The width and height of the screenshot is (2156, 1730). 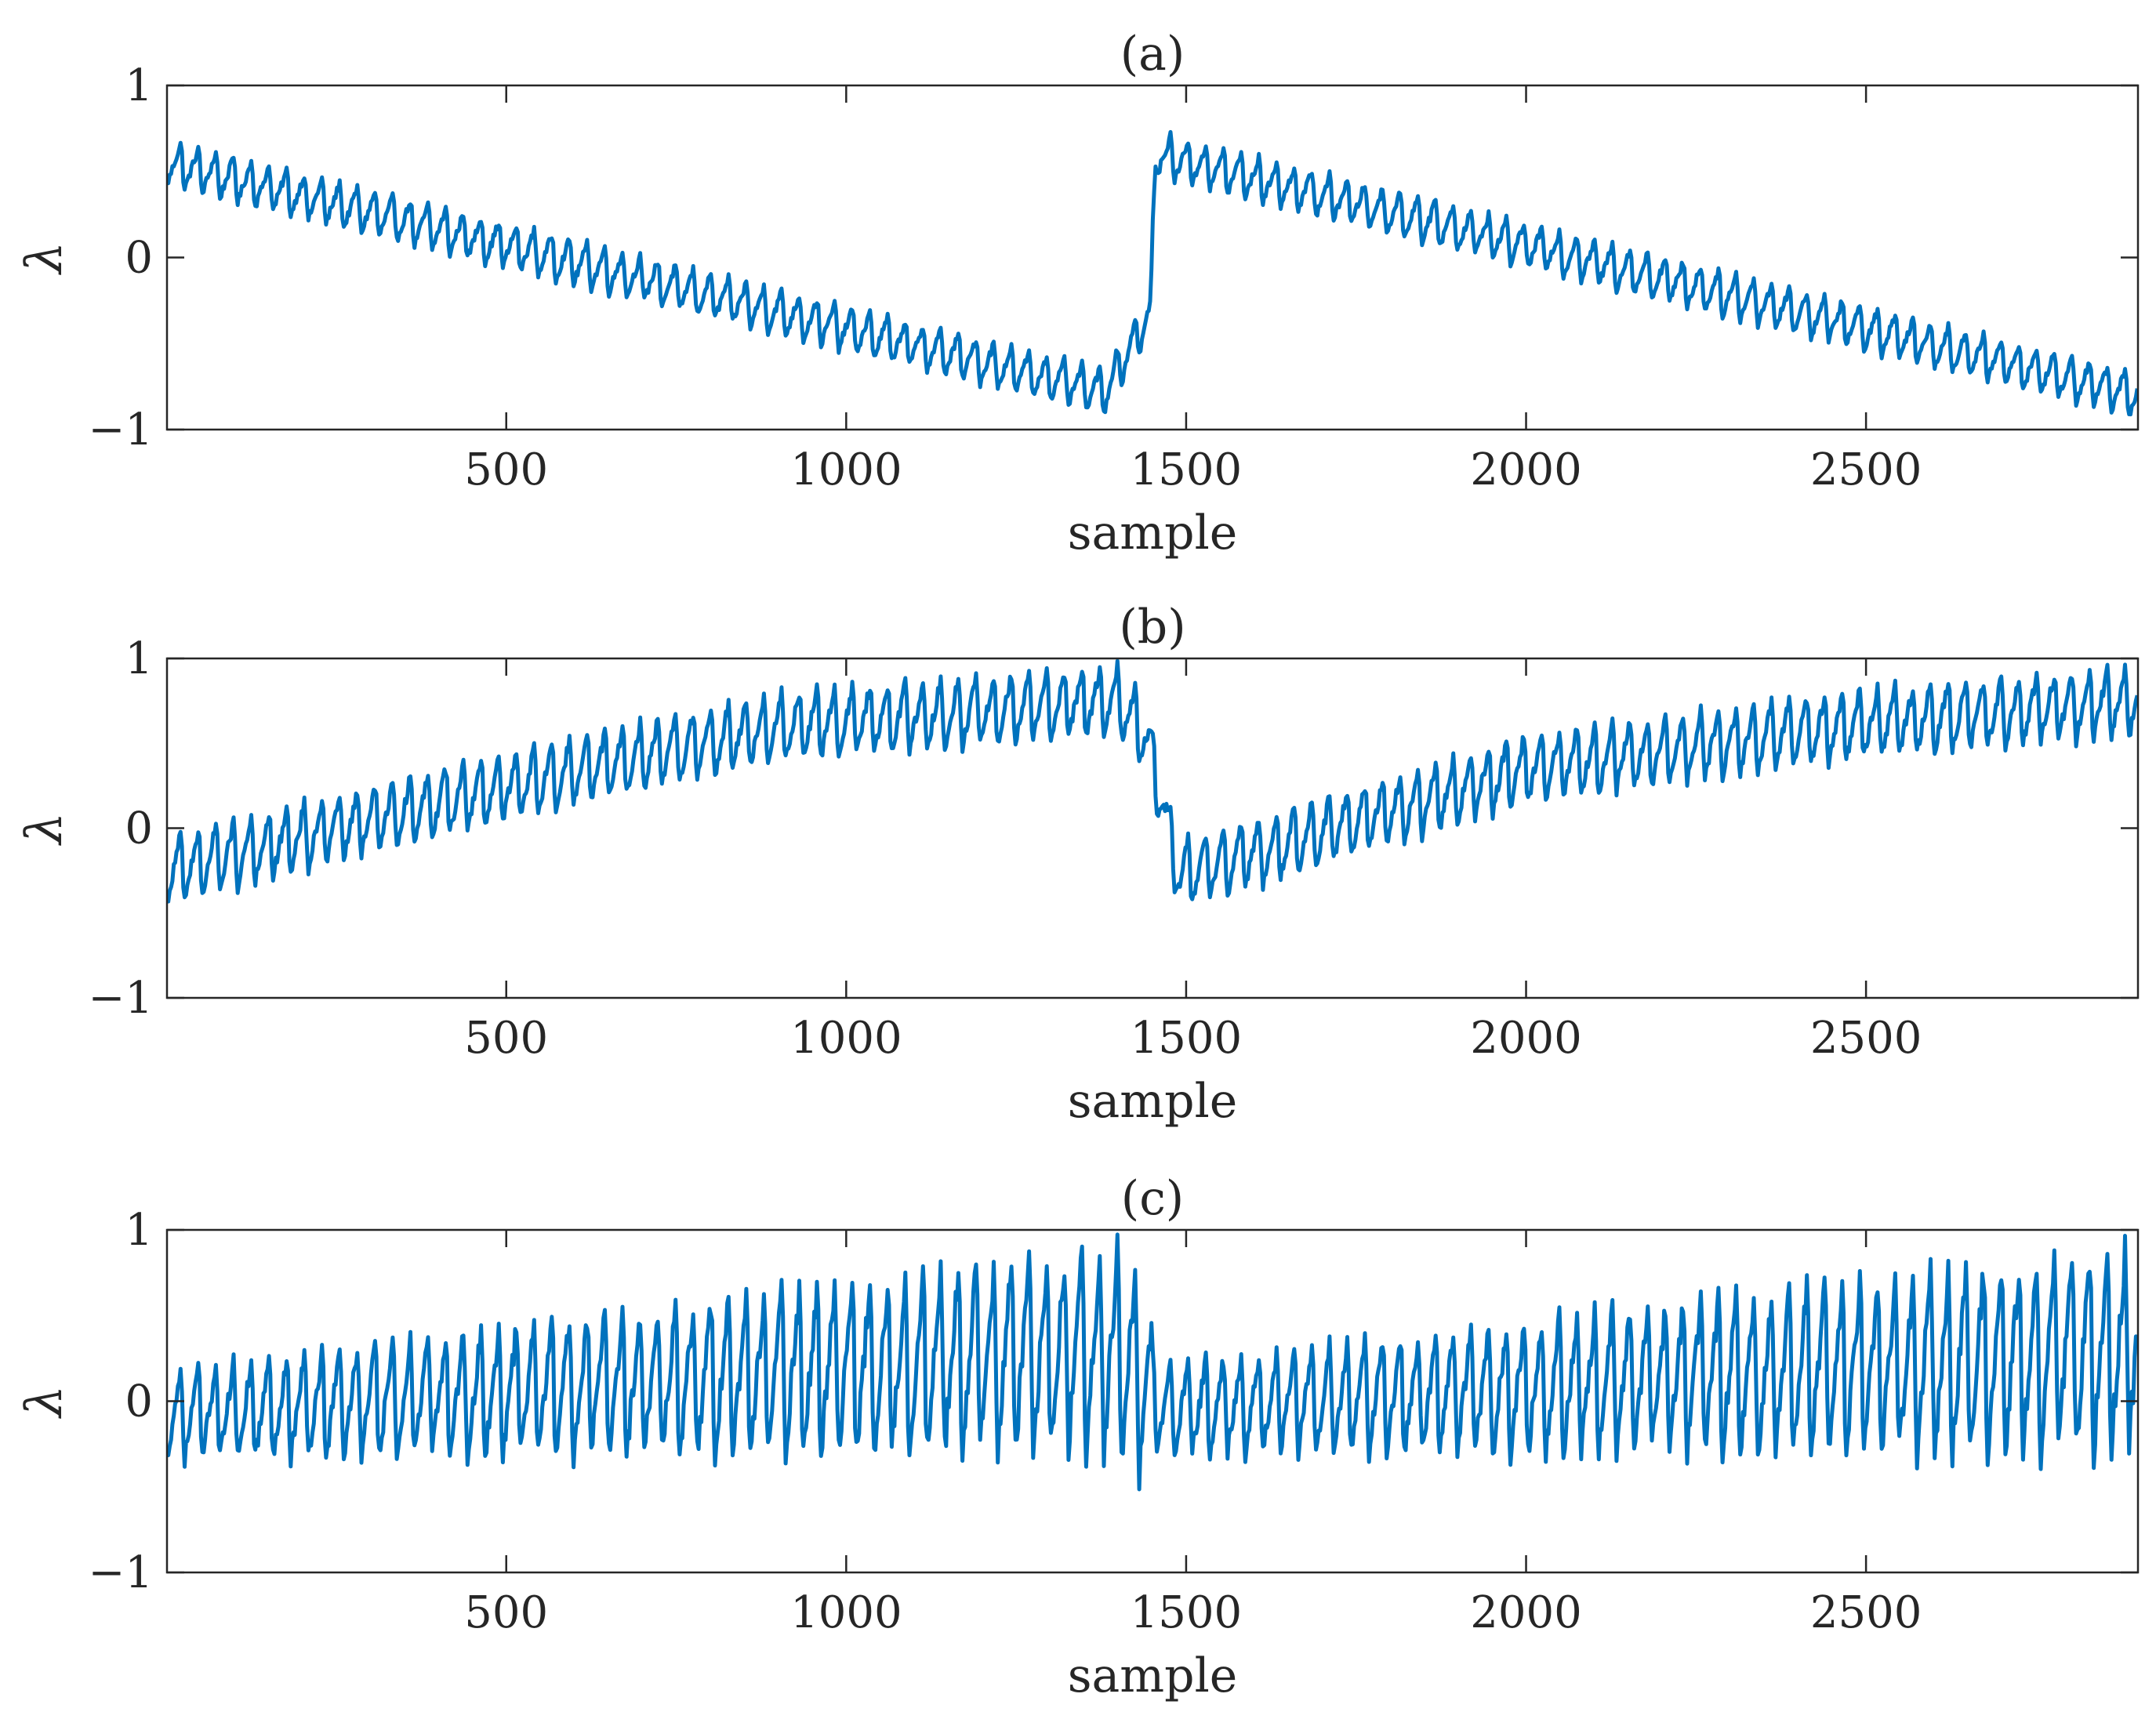 What do you see at coordinates (1152, 627) in the screenshot?
I see `panel-title: (b)` at bounding box center [1152, 627].